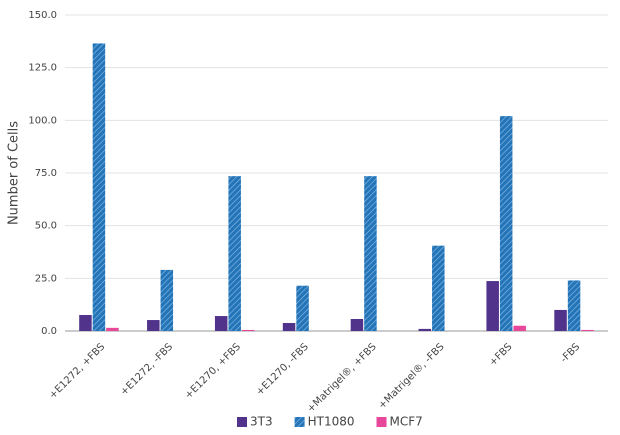 Image resolution: width=620 pixels, height=435 pixels. I want to click on legend-label: MCF7, so click(406, 422).